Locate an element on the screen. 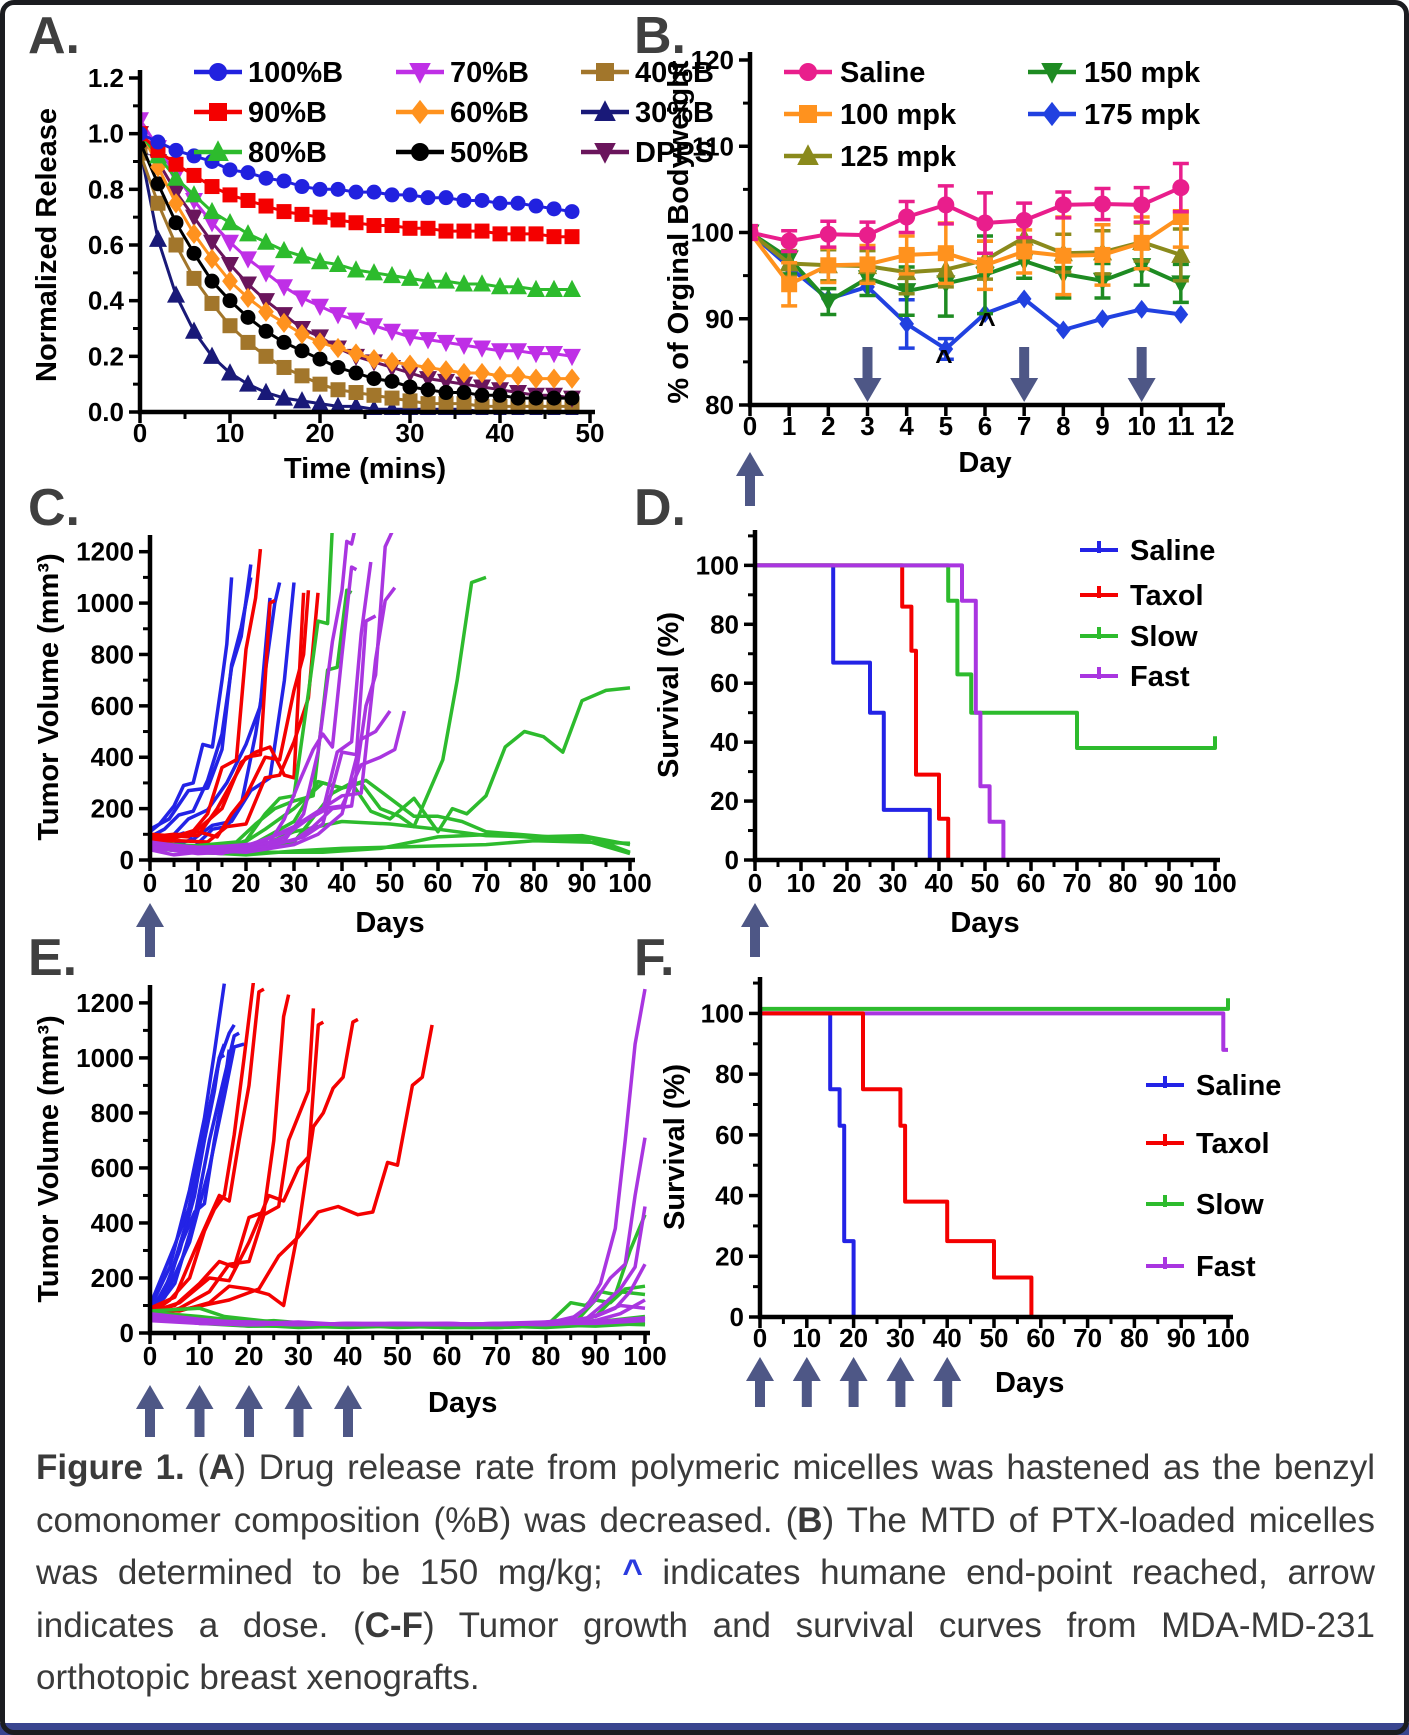 Image resolution: width=1409 pixels, height=1735 pixels. svg-text: DPPS is located at coordinates (674, 153).